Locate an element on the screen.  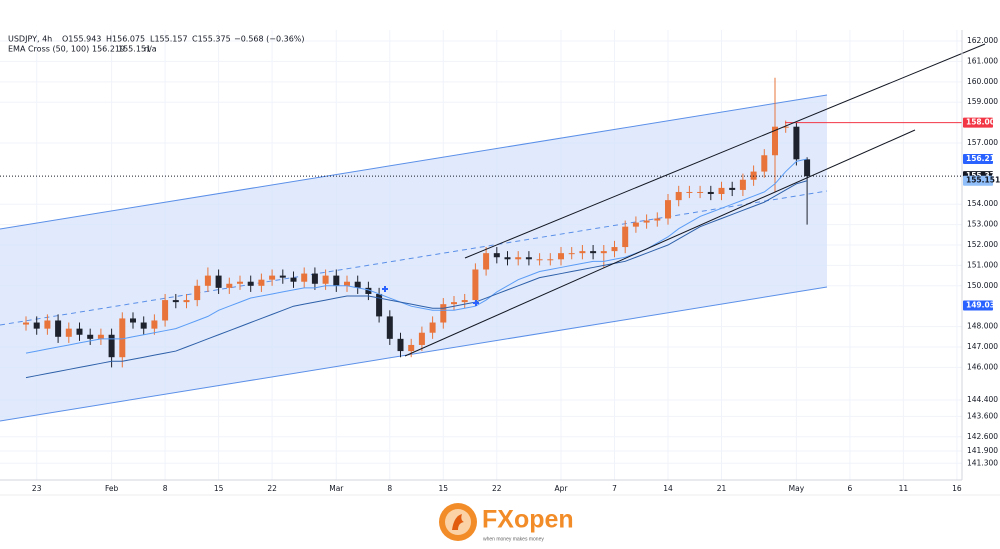
y-tick-label: 150.000 is located at coordinates (982, 285).